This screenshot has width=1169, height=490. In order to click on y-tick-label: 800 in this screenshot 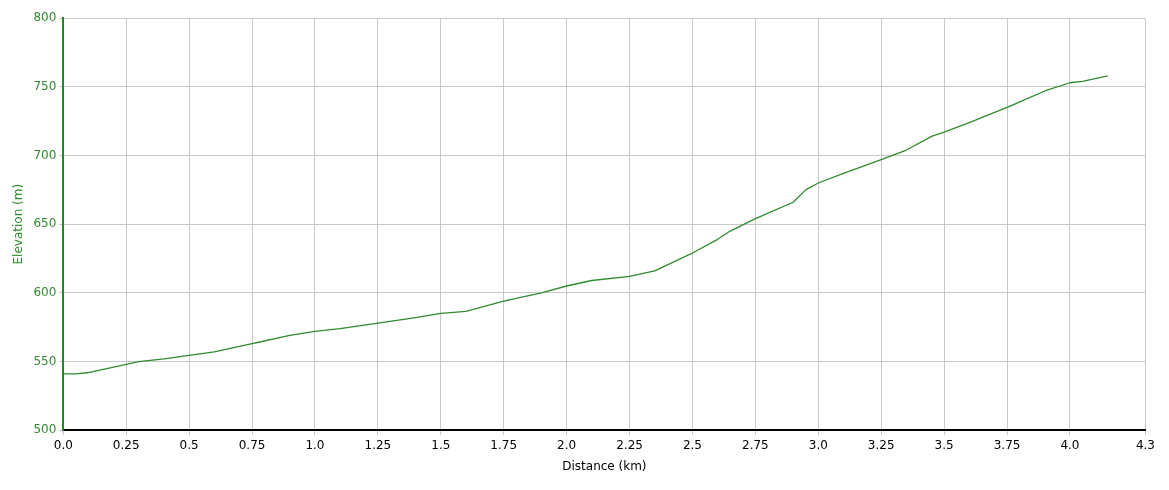, I will do `click(45, 17)`.